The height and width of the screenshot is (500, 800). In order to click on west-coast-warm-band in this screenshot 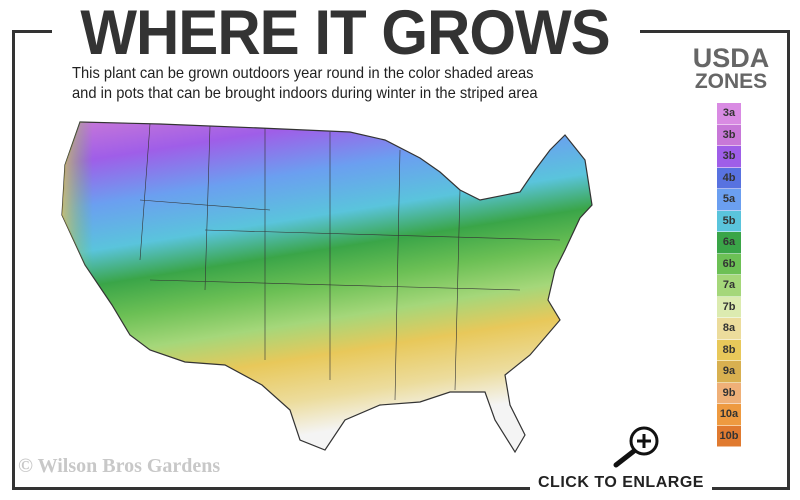, I will do `click(123, 242)`.